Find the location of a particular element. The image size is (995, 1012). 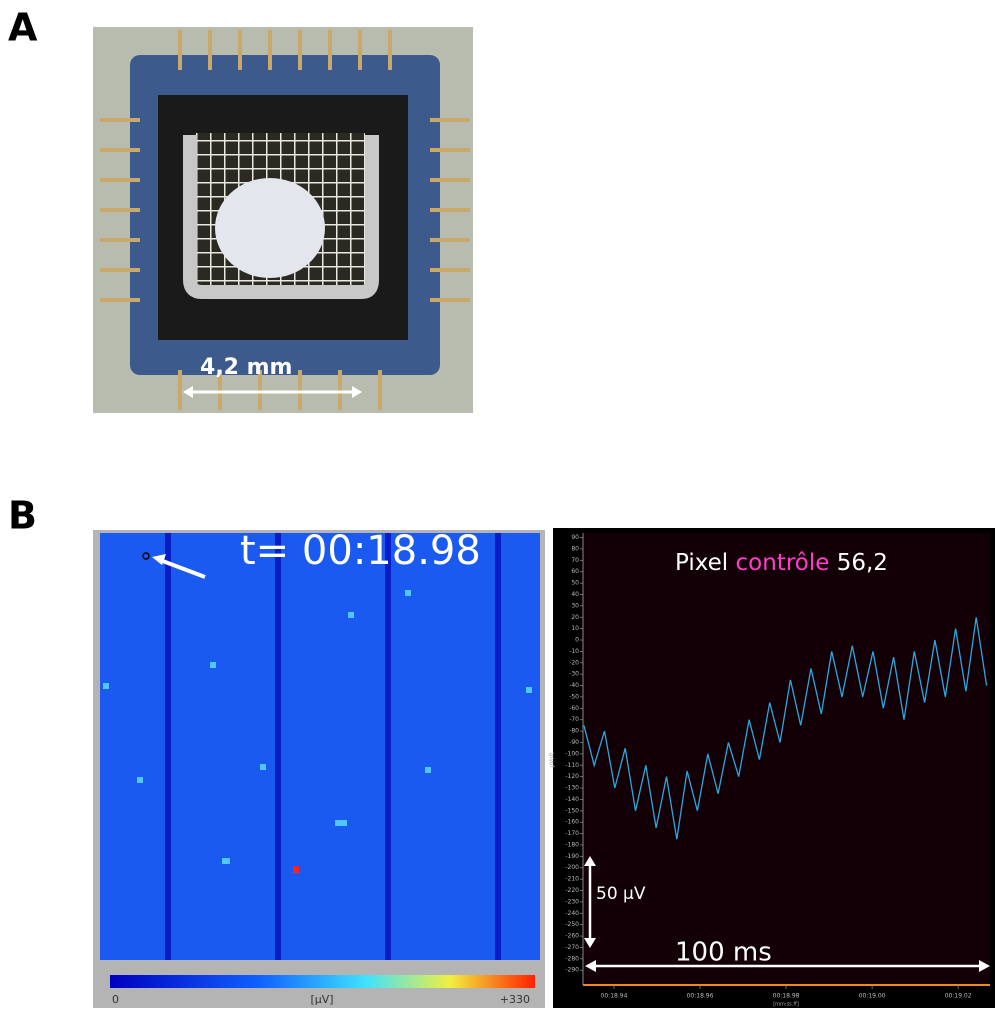

trace-title: Pixel contrôle 56,2 is located at coordinates (781, 563).